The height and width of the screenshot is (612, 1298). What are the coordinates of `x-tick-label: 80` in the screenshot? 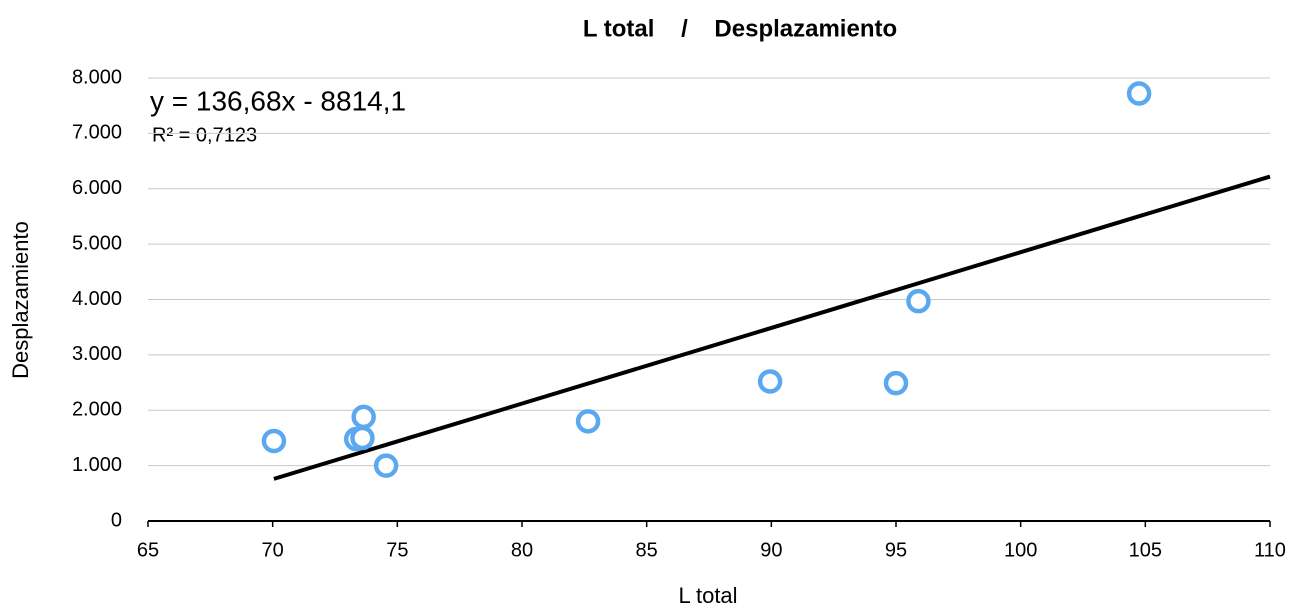 It's located at (522, 550).